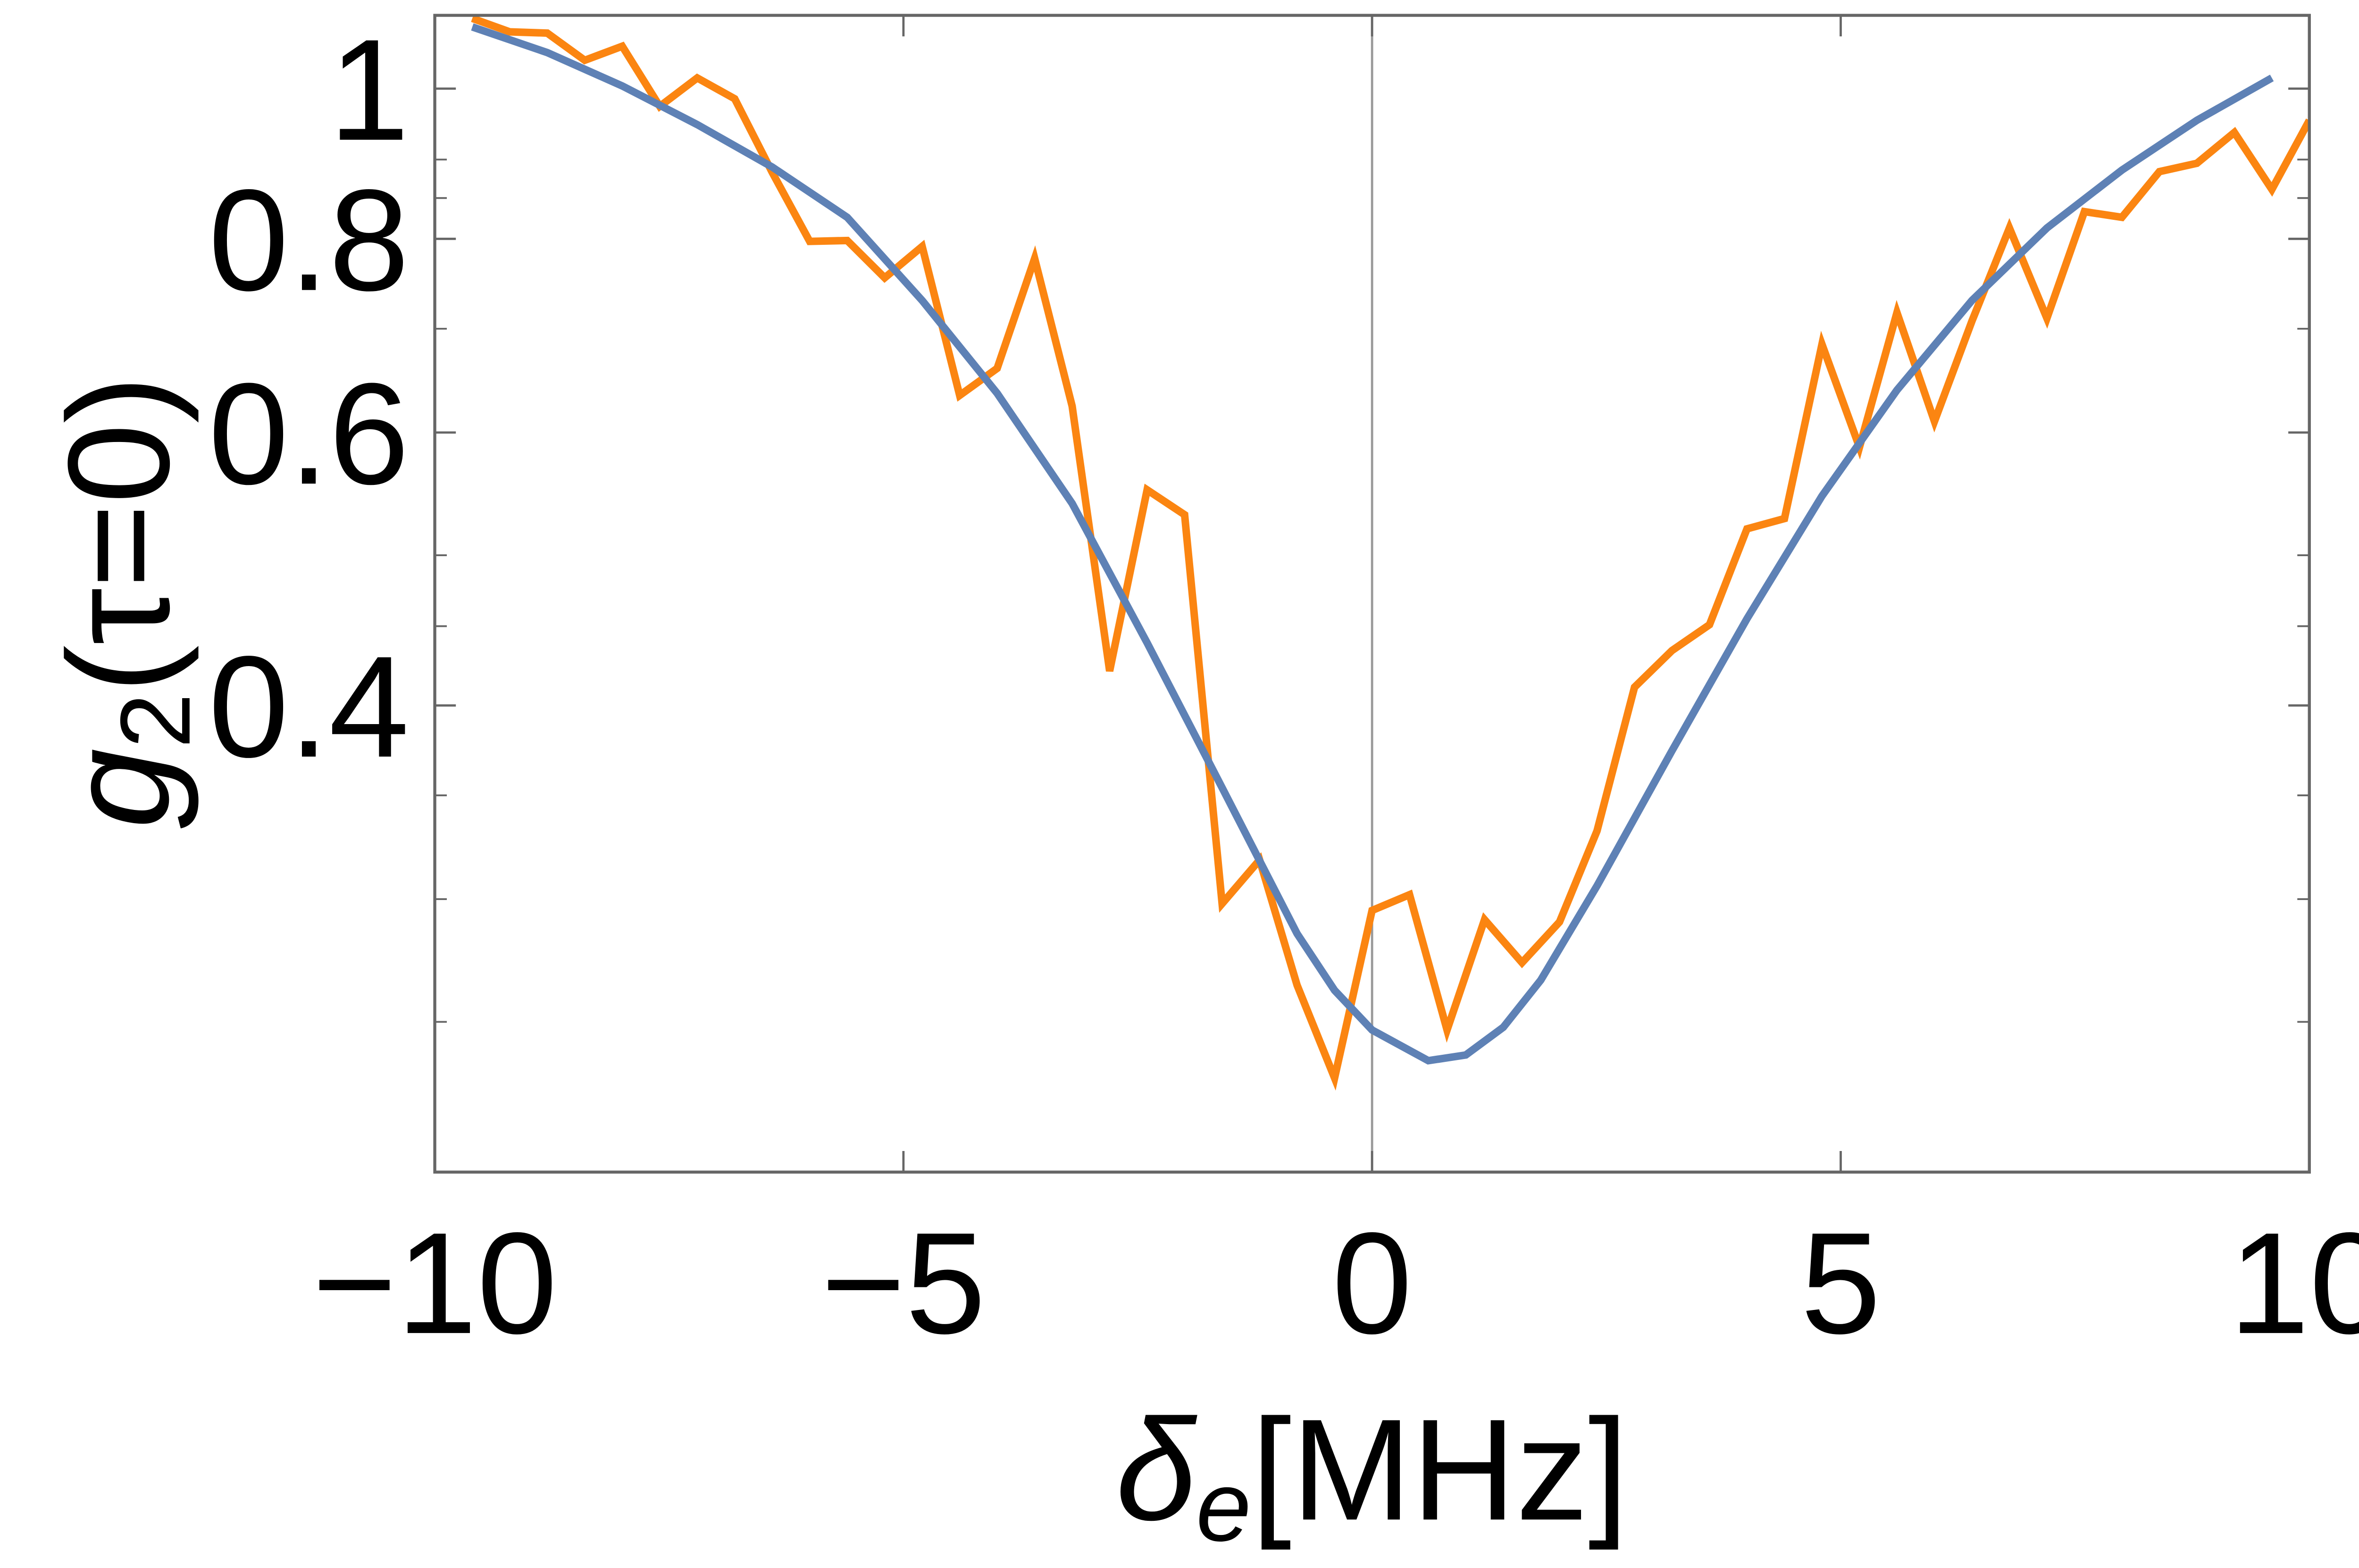 The height and width of the screenshot is (1568, 2359). Describe the element at coordinates (903, 1283) in the screenshot. I see `x-tick-label: −5` at that location.